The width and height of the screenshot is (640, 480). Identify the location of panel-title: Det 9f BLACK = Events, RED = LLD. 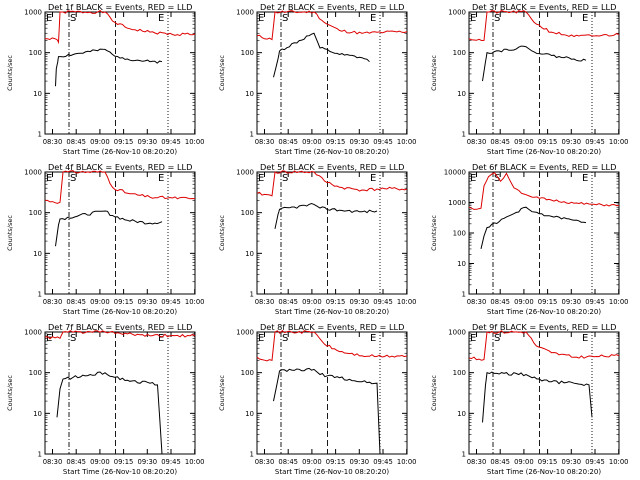
(544, 327).